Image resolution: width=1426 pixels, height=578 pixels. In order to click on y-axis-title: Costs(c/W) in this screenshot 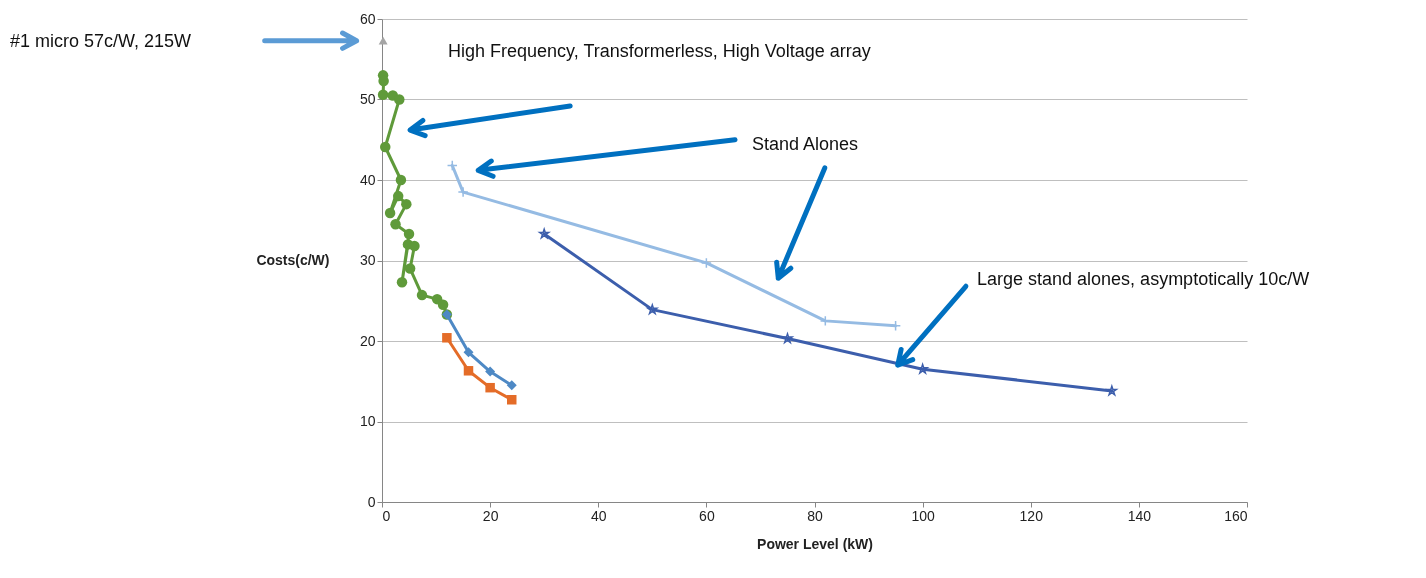, I will do `click(293, 259)`.